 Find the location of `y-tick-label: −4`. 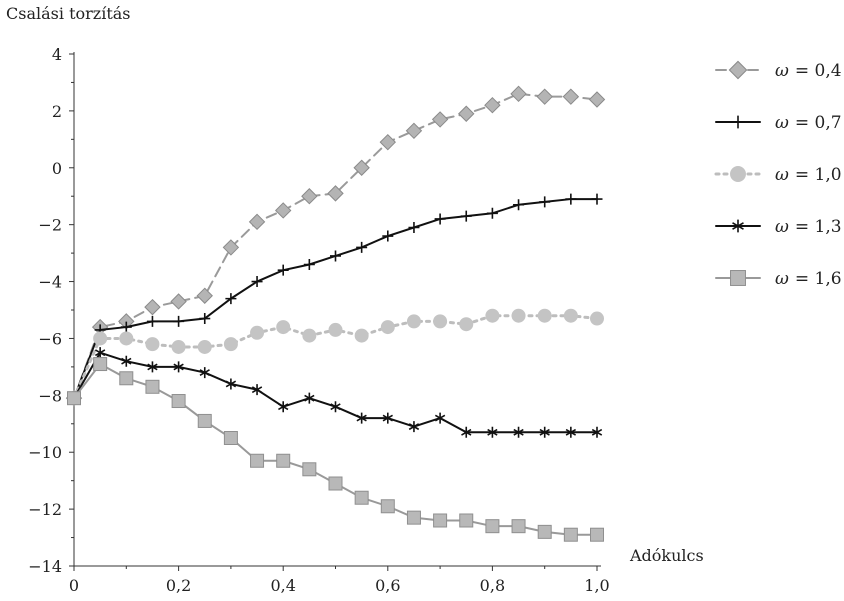

y-tick-label: −4 is located at coordinates (50, 282).